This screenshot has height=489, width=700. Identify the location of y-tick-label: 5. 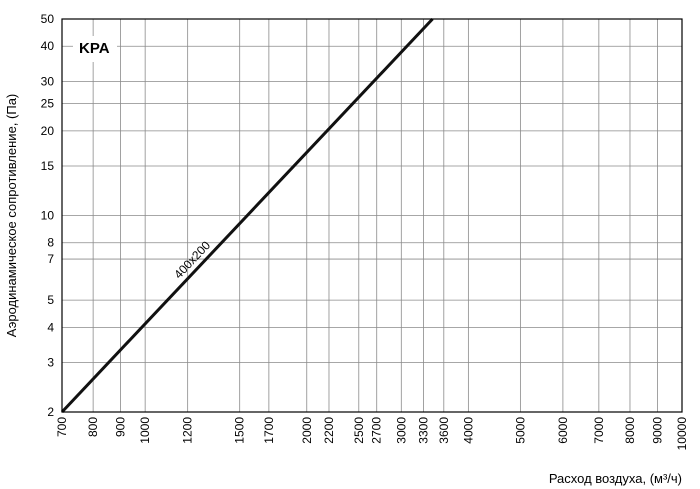
(50, 300).